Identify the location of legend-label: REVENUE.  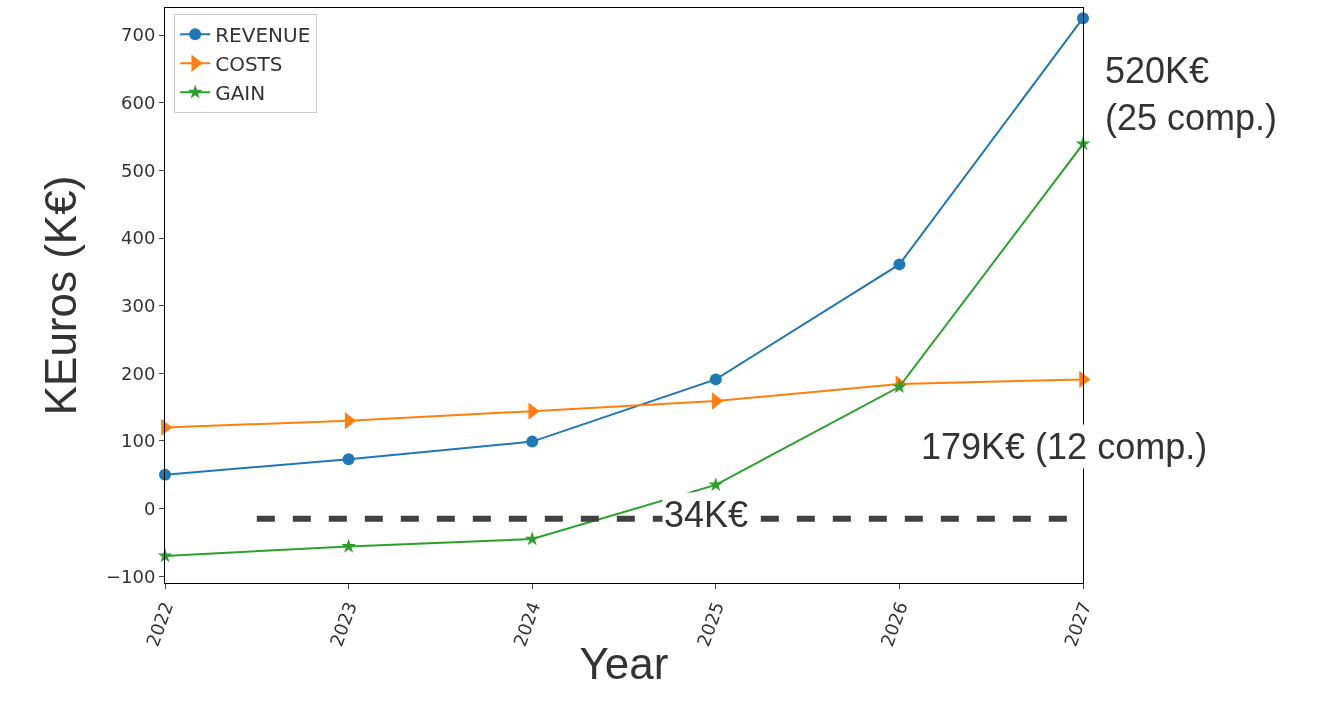
(263, 35).